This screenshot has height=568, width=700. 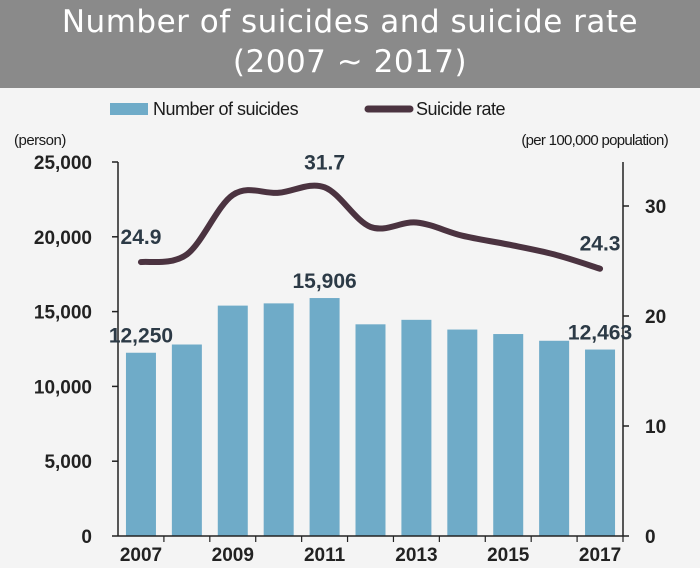 I want to click on count-label-2017: 12,463, so click(x=600, y=333).